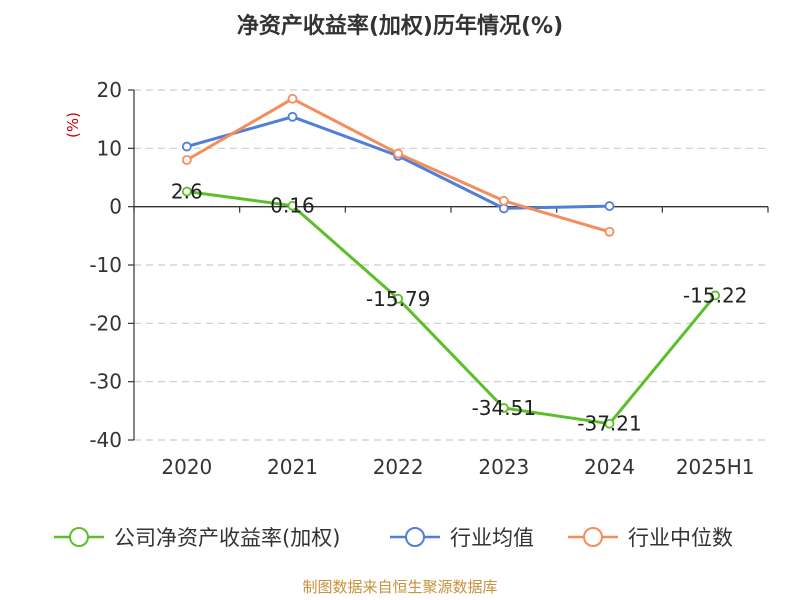  Describe the element at coordinates (105, 323) in the screenshot. I see `y-tick-label: -20` at that location.